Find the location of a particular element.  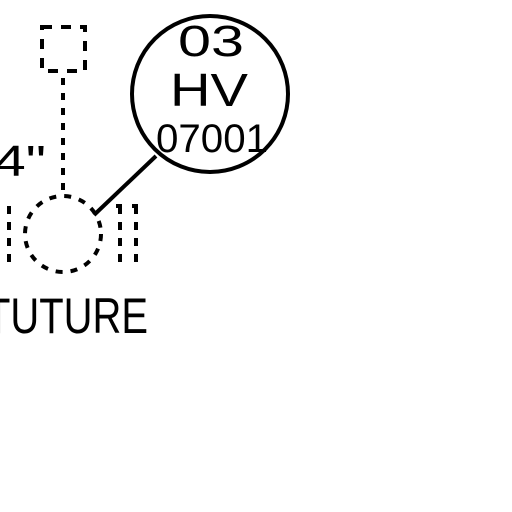

tag-bubble is located at coordinates (210, 94).